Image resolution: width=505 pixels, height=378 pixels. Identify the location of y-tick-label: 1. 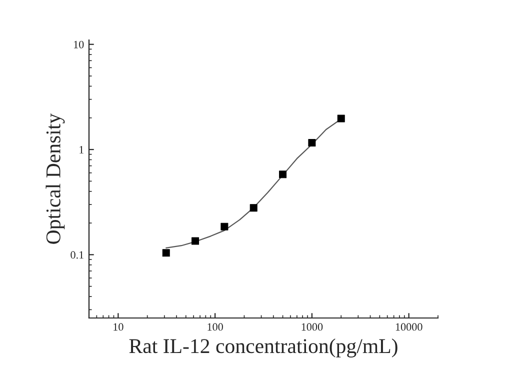
(82, 150).